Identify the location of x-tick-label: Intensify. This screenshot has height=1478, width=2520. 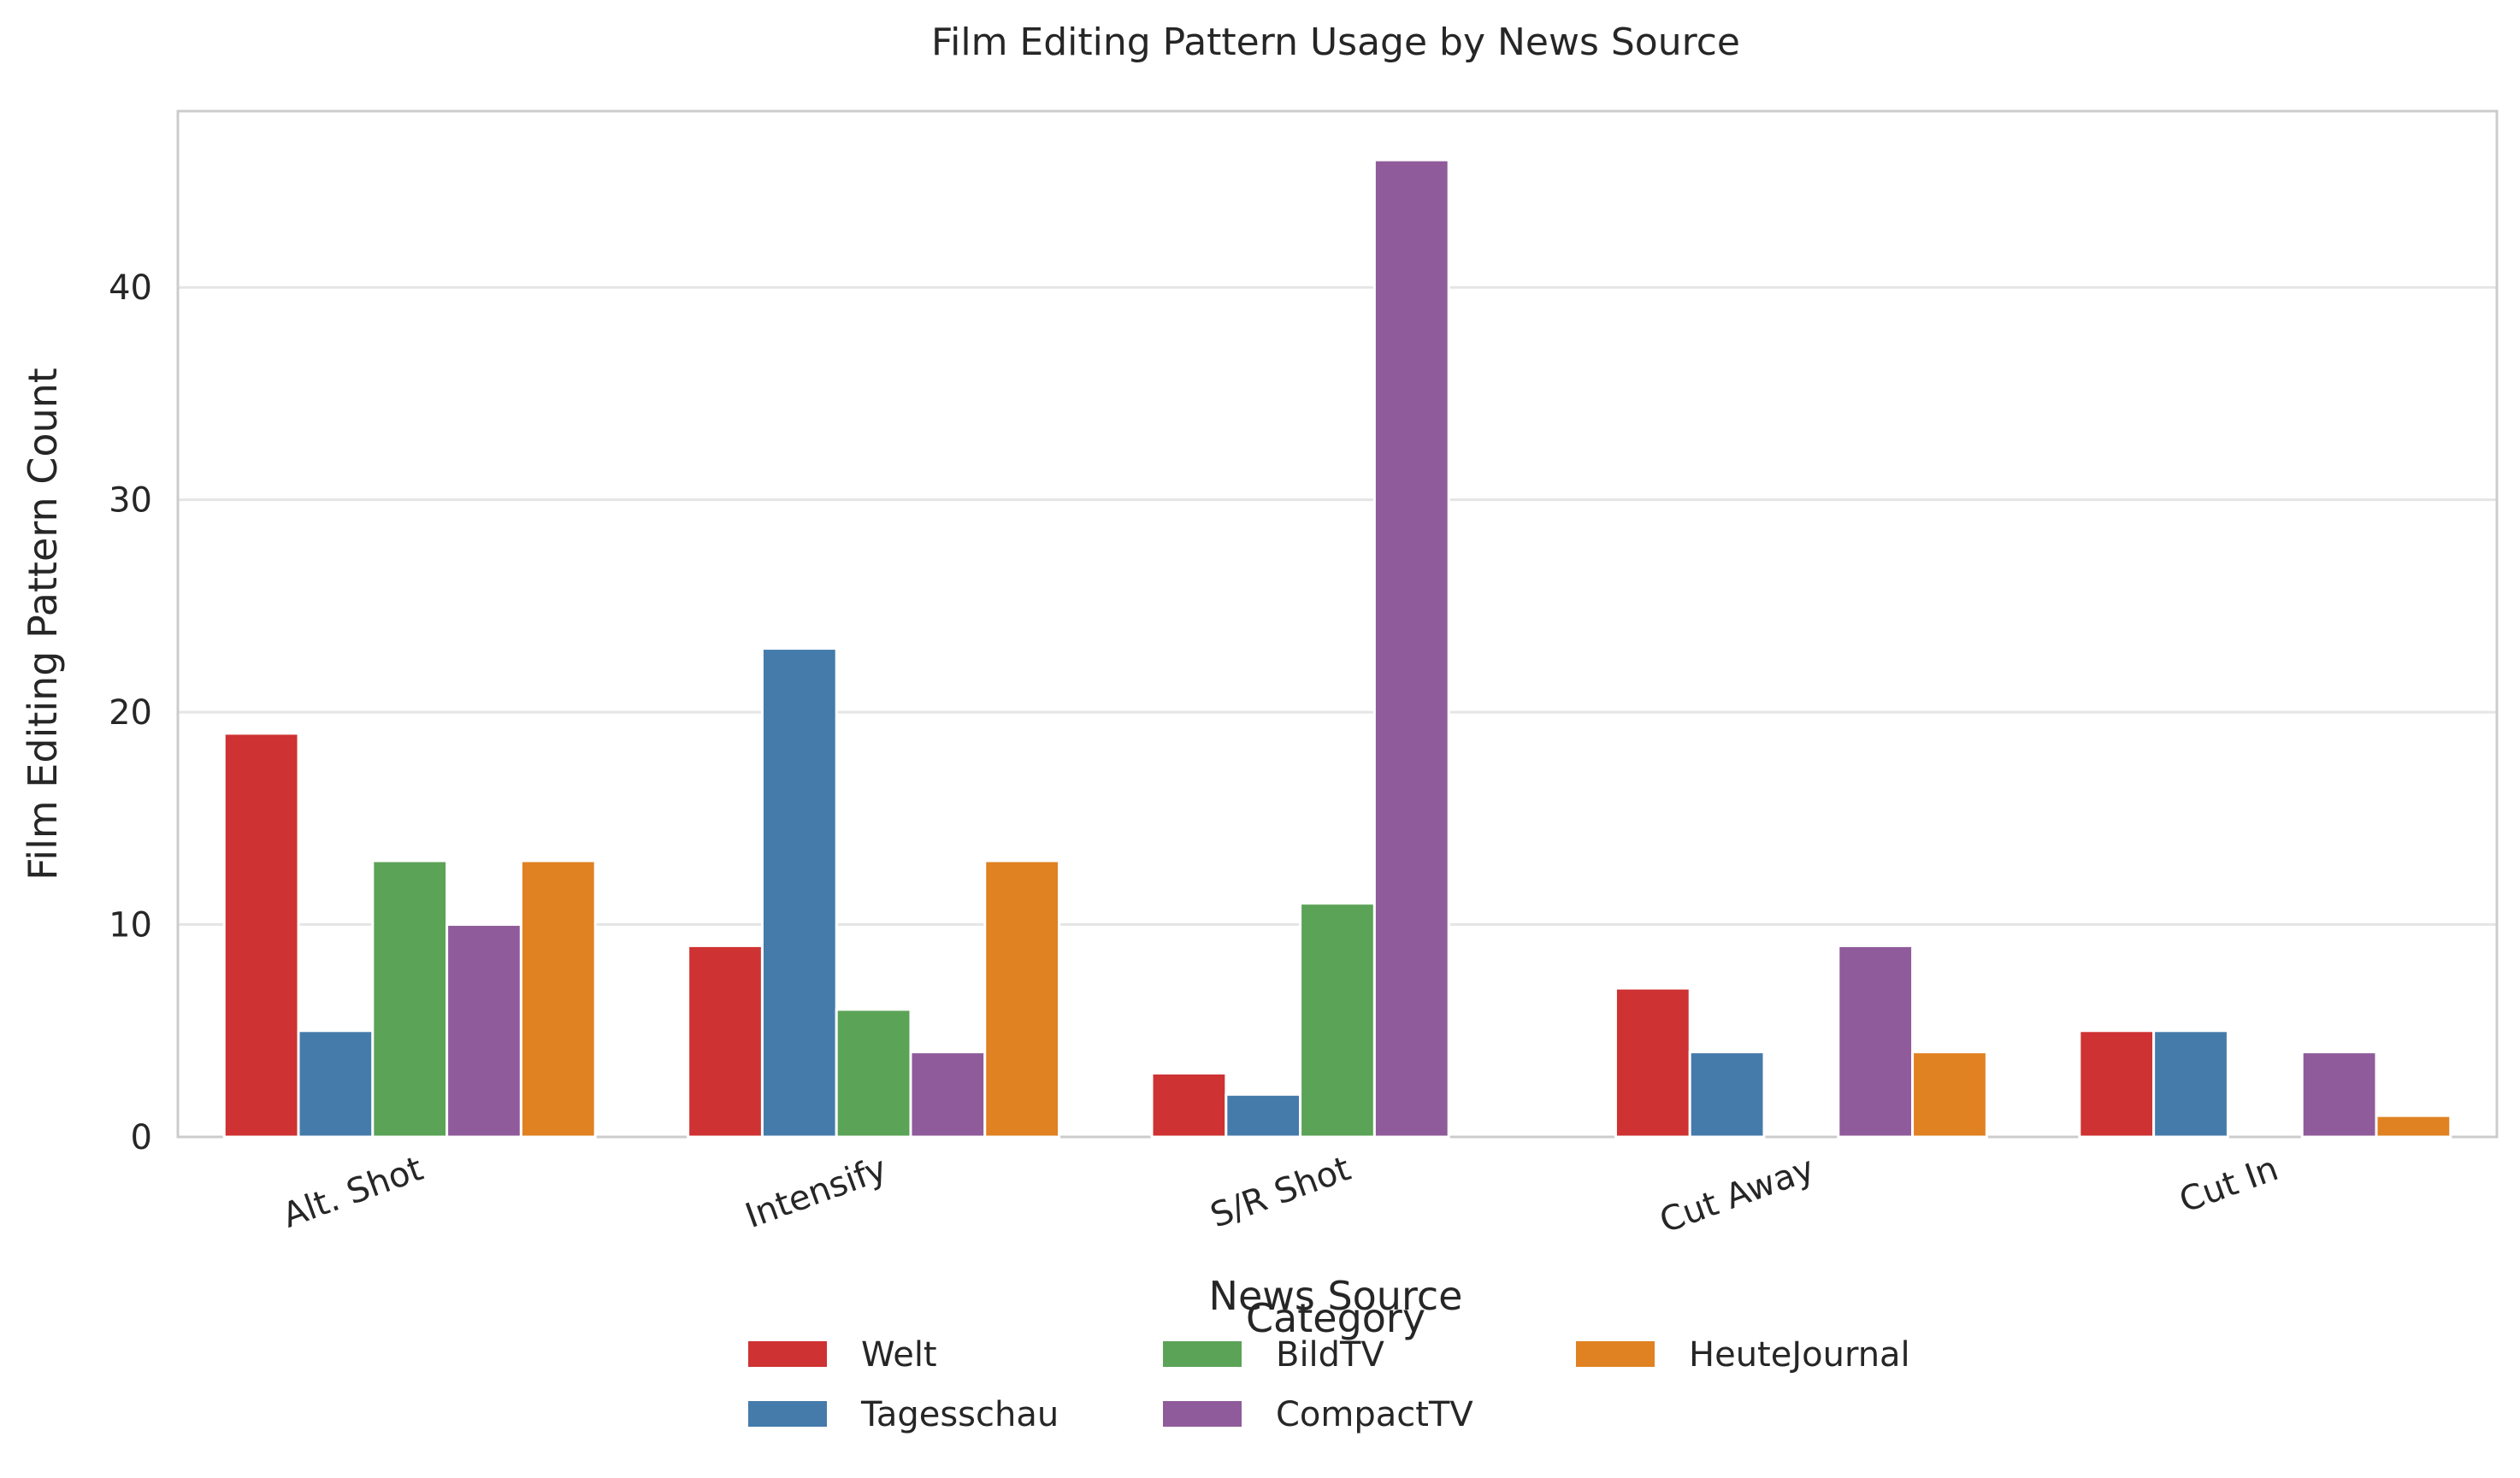
(816, 1192).